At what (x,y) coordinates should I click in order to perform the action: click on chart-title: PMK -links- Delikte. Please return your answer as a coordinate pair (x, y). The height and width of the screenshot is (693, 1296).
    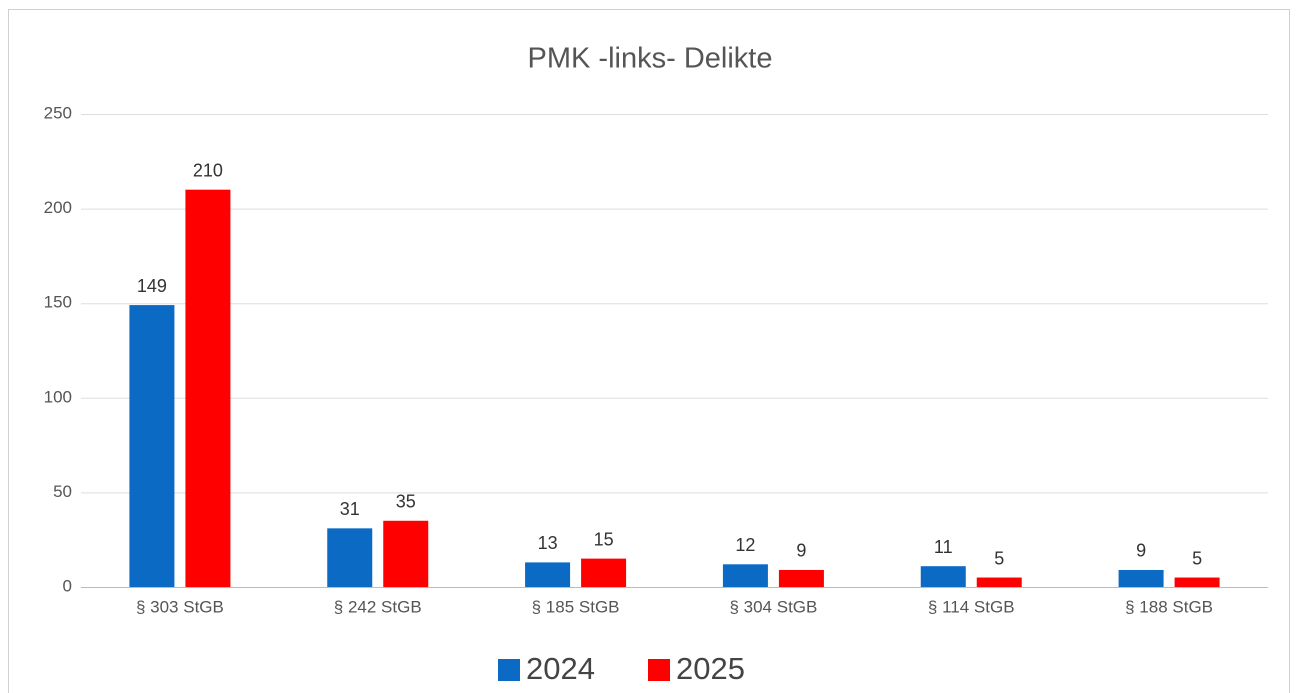
    Looking at the image, I should click on (650, 59).